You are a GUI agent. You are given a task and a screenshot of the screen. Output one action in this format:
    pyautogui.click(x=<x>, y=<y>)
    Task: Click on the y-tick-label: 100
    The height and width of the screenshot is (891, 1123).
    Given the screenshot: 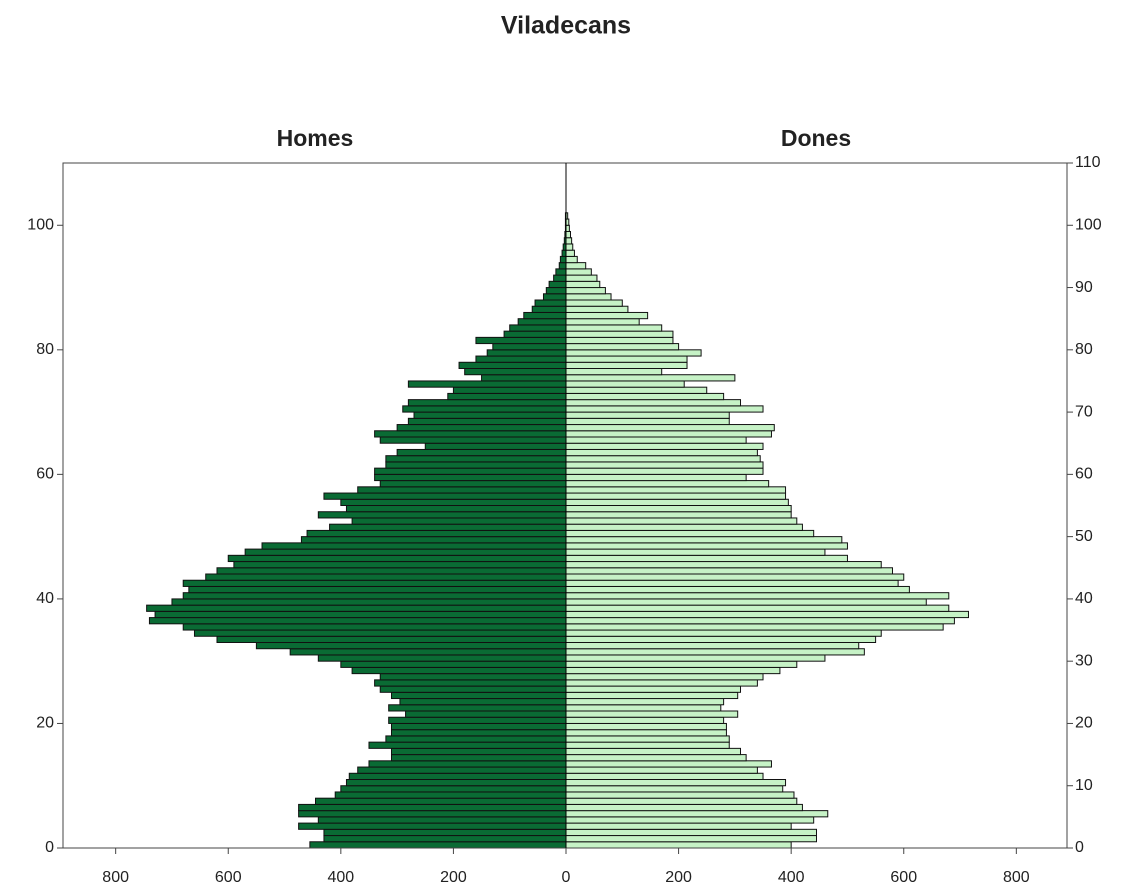 What is the action you would take?
    pyautogui.click(x=40, y=224)
    